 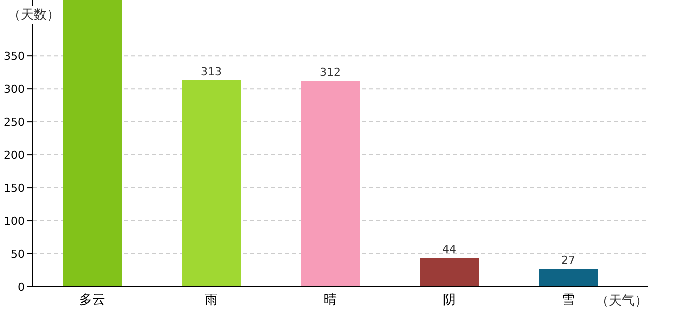 What do you see at coordinates (18, 254) in the screenshot?
I see `y-tick-label: 50` at bounding box center [18, 254].